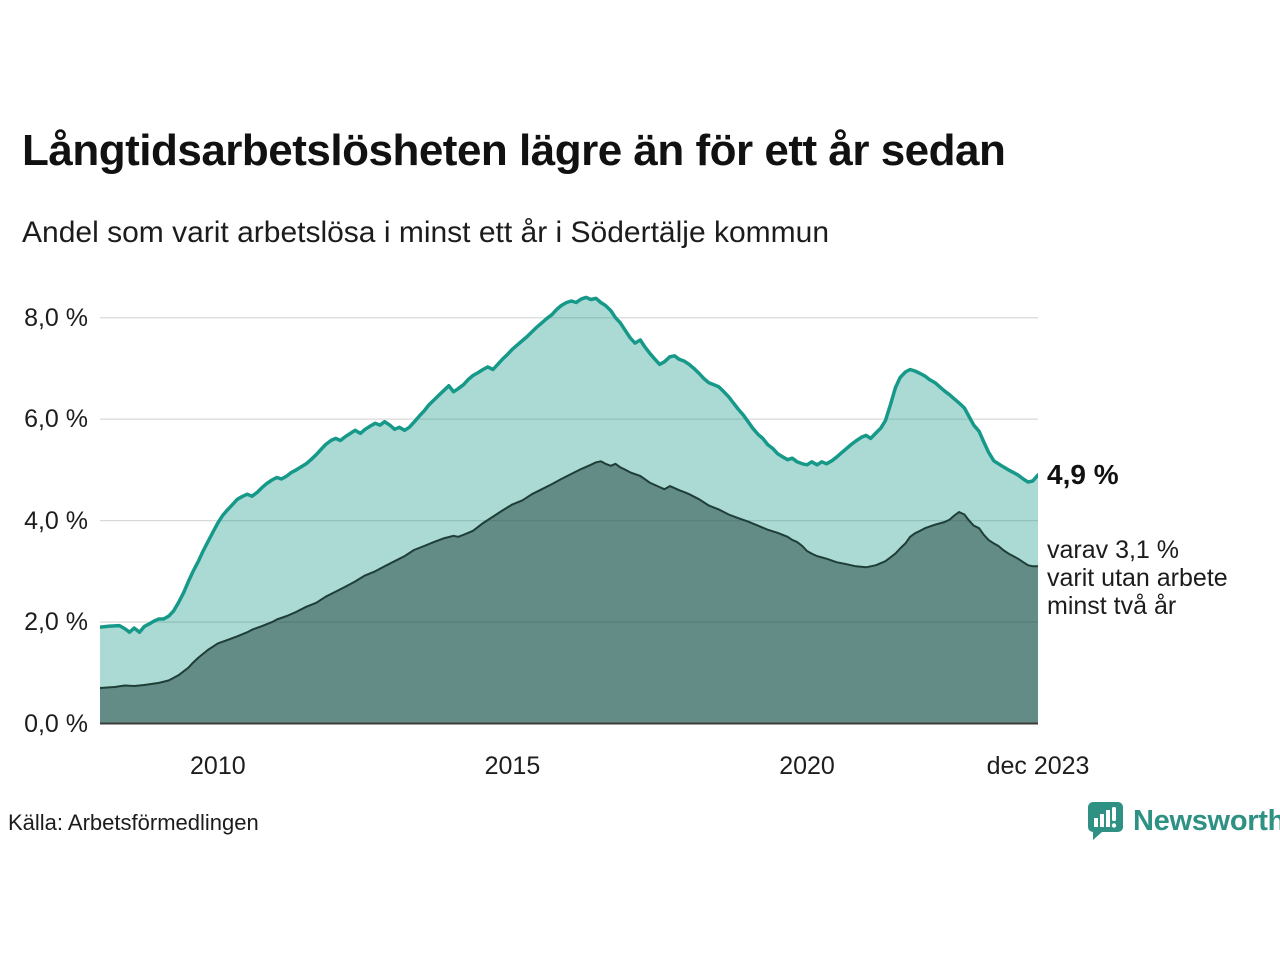  Describe the element at coordinates (56, 520) in the screenshot. I see `y-axis-label: 4,0 %` at that location.